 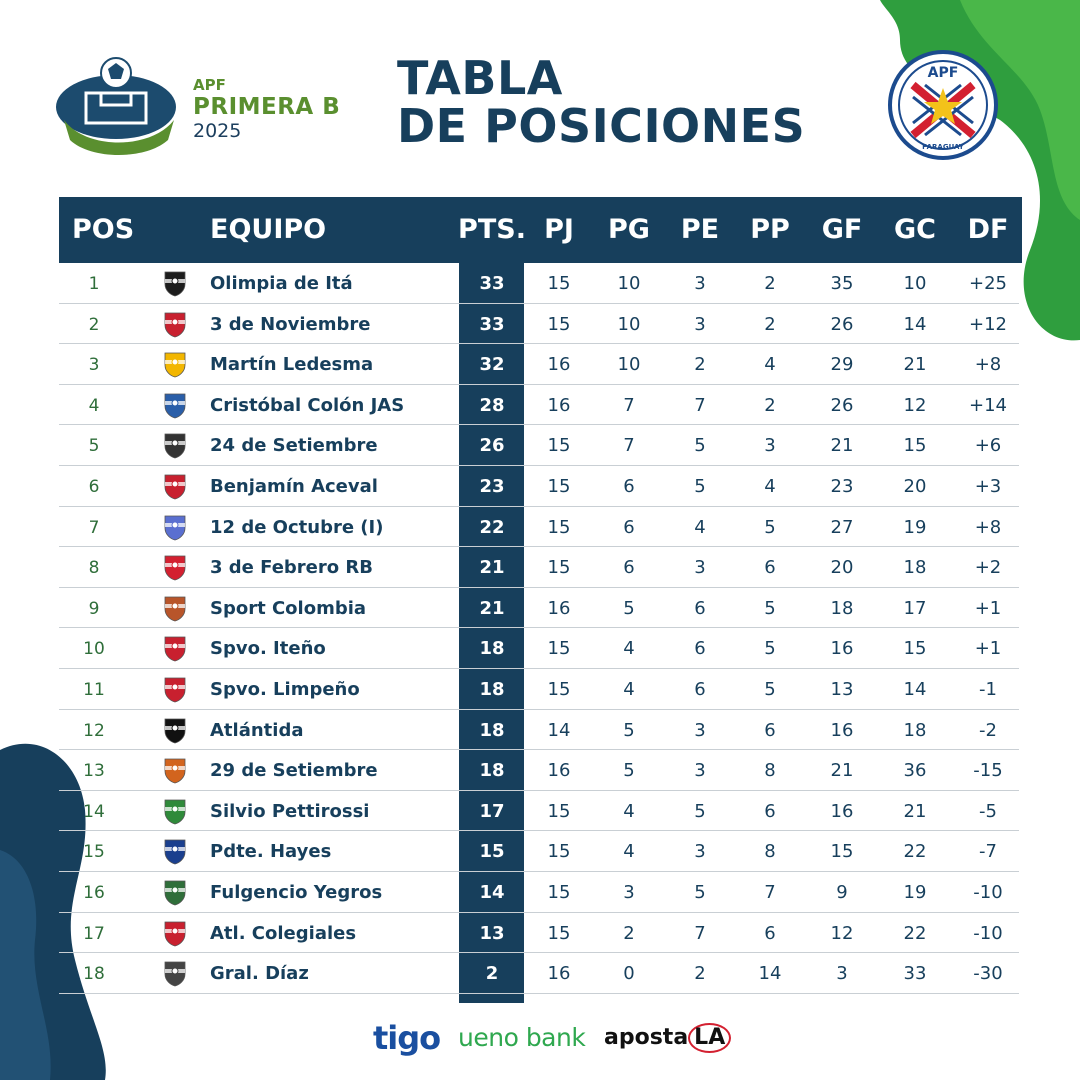 What do you see at coordinates (103, 229) in the screenshot?
I see `header-pos: POS` at bounding box center [103, 229].